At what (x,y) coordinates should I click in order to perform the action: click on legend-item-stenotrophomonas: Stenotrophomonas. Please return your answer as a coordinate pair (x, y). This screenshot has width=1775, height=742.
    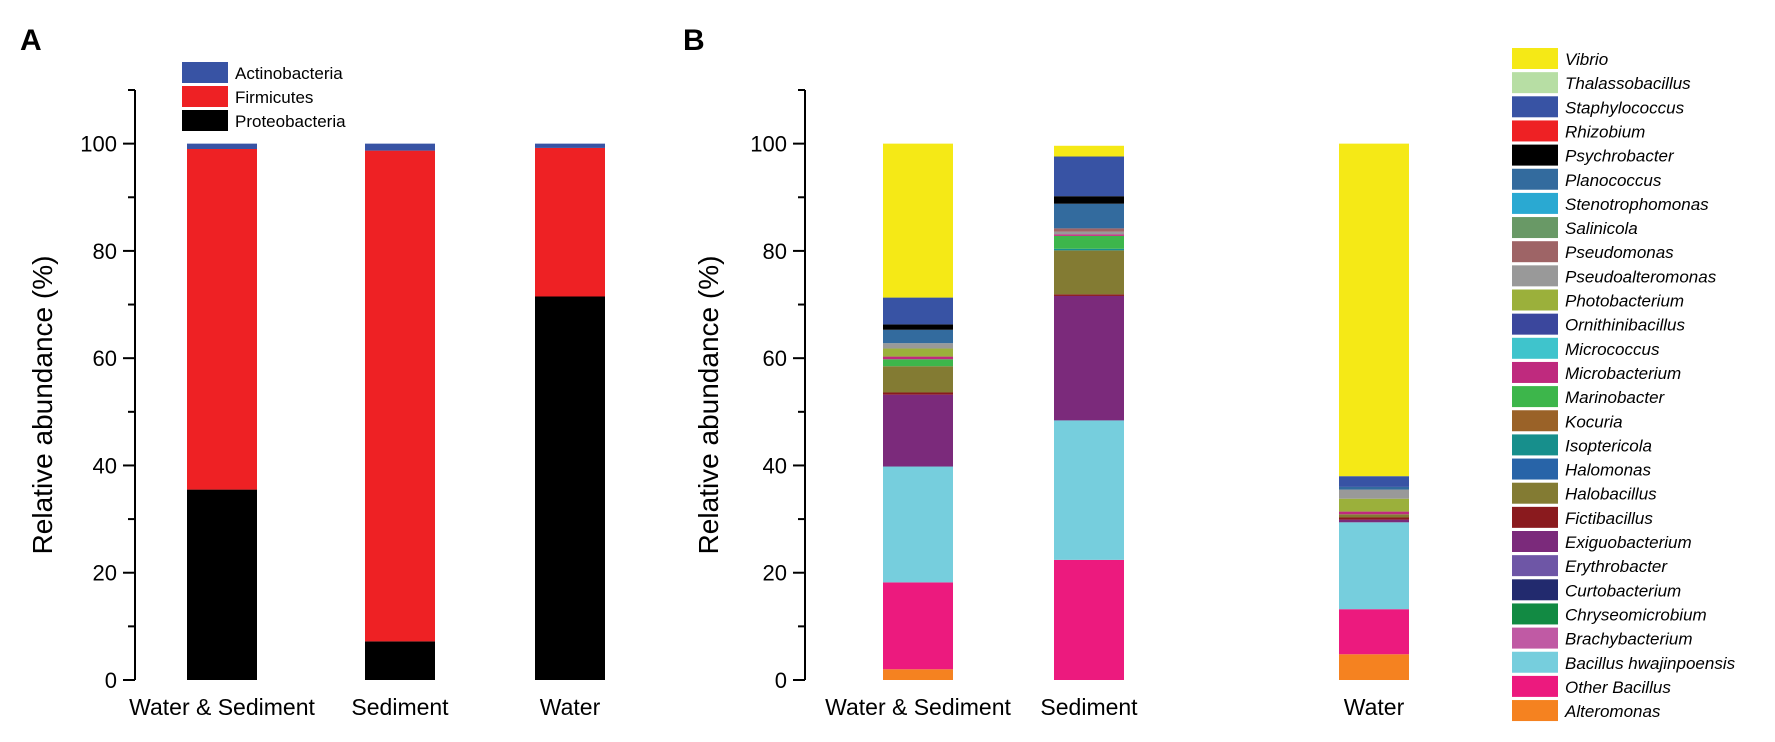
    Looking at the image, I should click on (1610, 203).